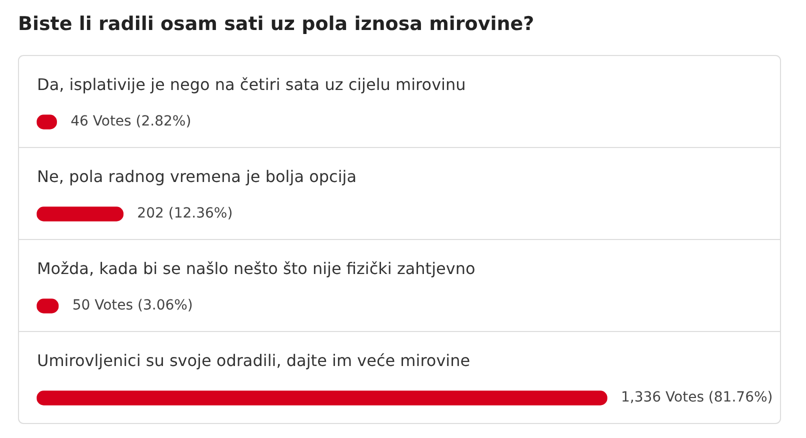 Image resolution: width=806 pixels, height=438 pixels. I want to click on y-tick-label: Da, isplativije je nego na četiri sata uz cijelu mirovinu, so click(251, 84).